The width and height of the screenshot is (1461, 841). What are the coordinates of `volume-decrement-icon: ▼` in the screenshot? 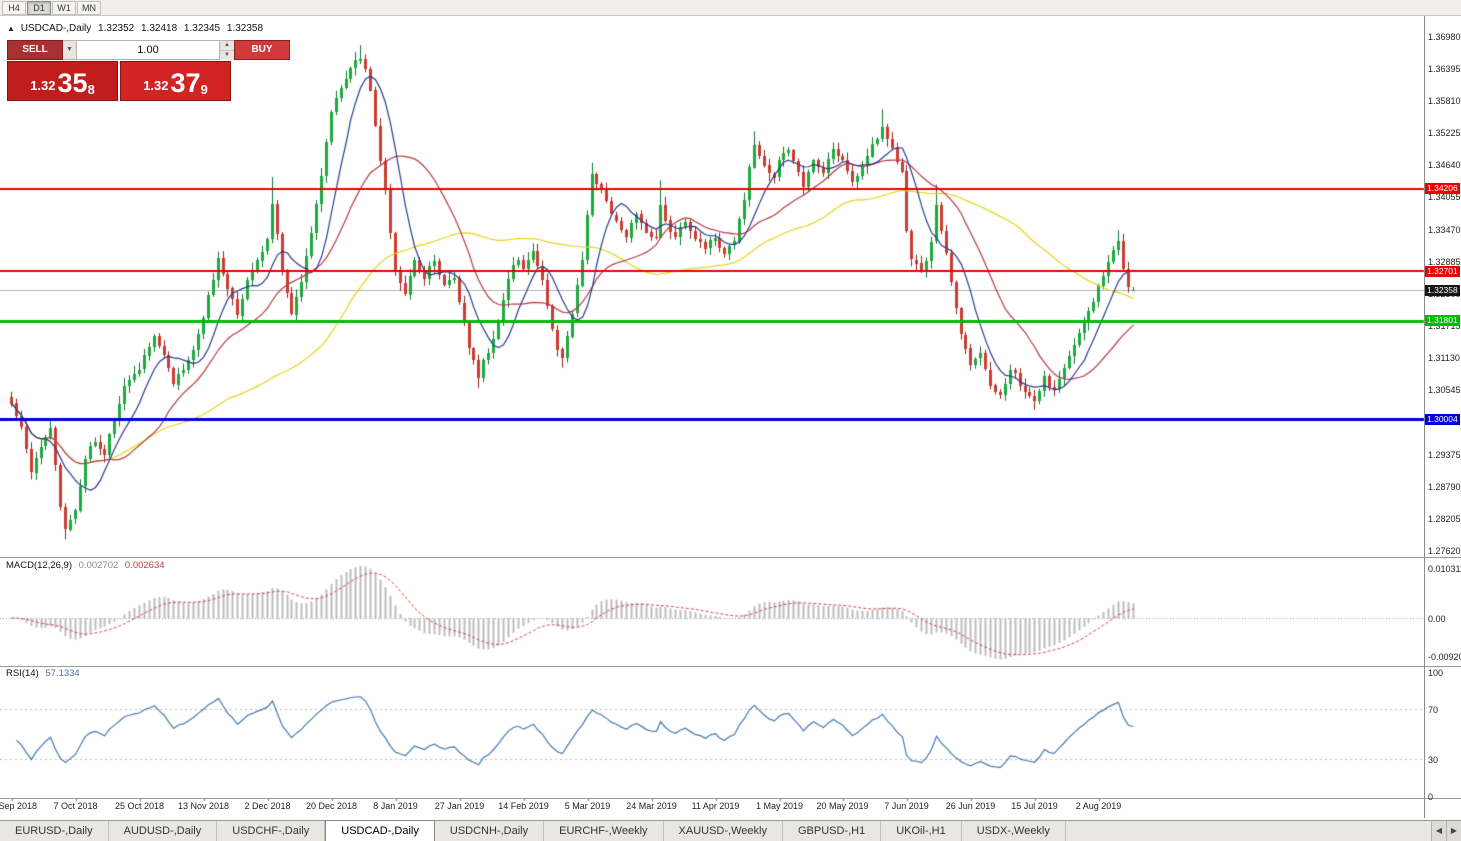 It's located at (227, 55).